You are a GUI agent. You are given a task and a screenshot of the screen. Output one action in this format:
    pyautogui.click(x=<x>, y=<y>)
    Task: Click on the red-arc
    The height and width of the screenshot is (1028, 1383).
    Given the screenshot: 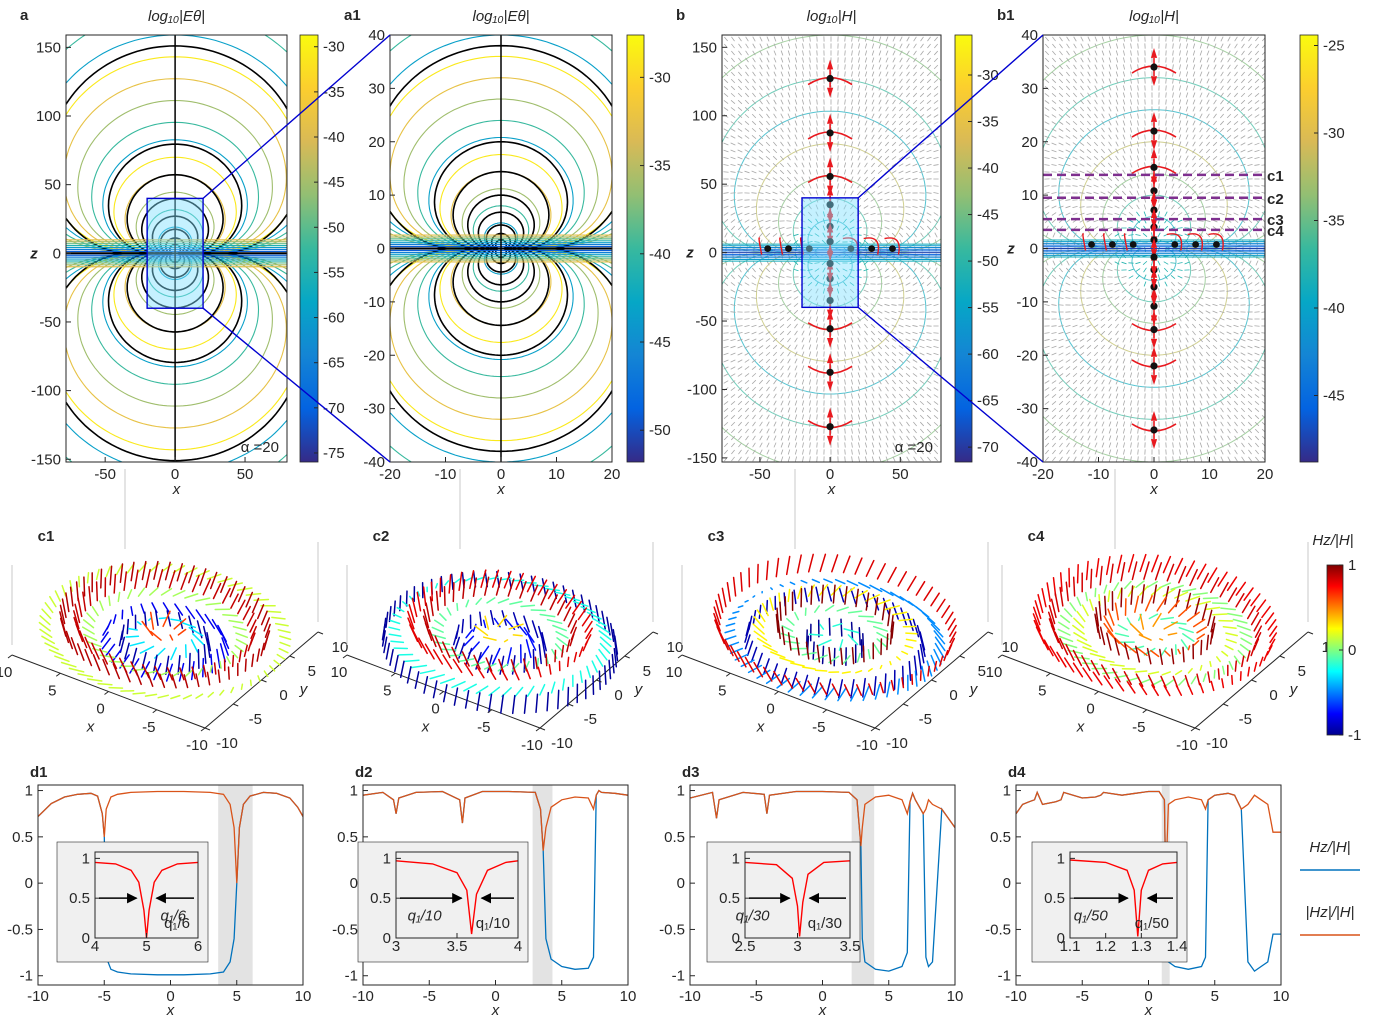 What is the action you would take?
    pyautogui.click(x=781, y=246)
    